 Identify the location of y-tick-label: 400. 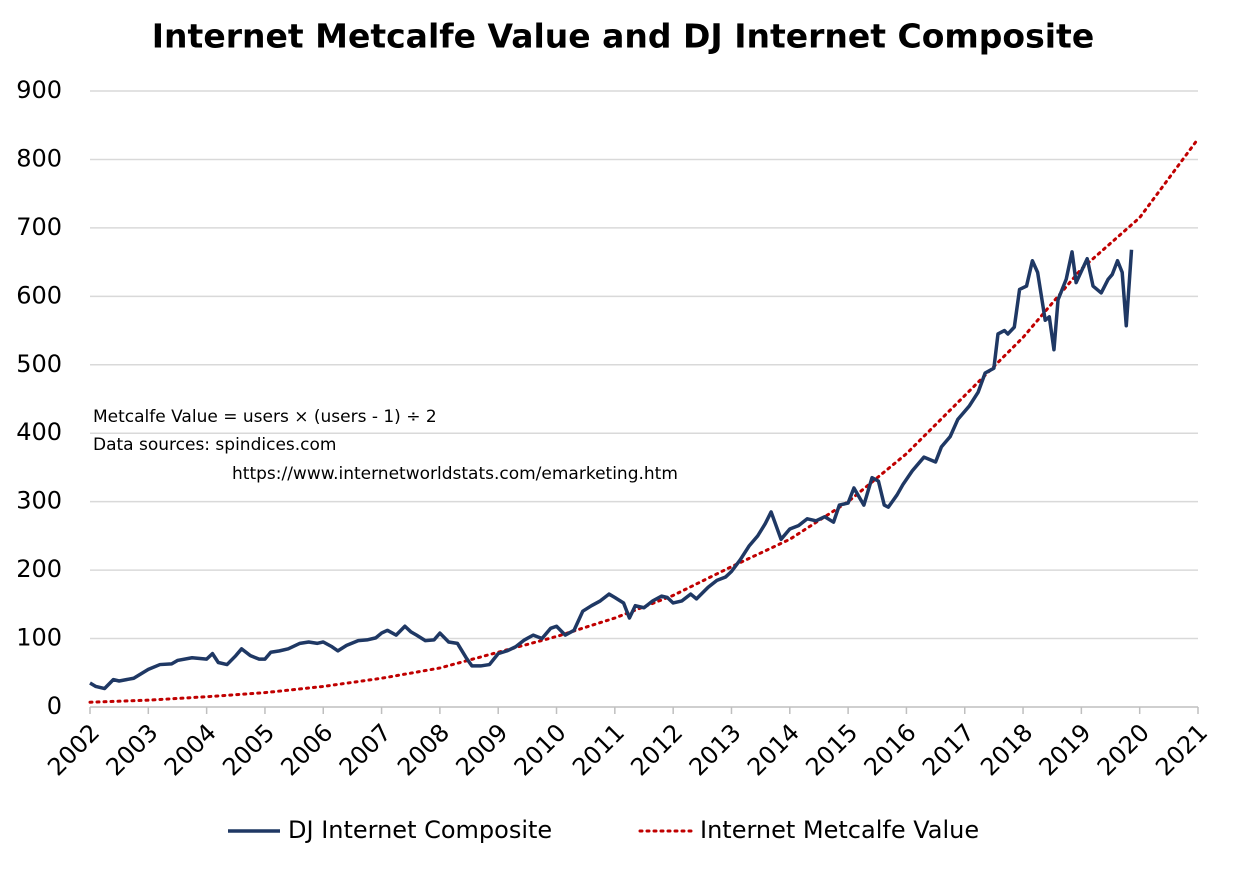
(39, 432).